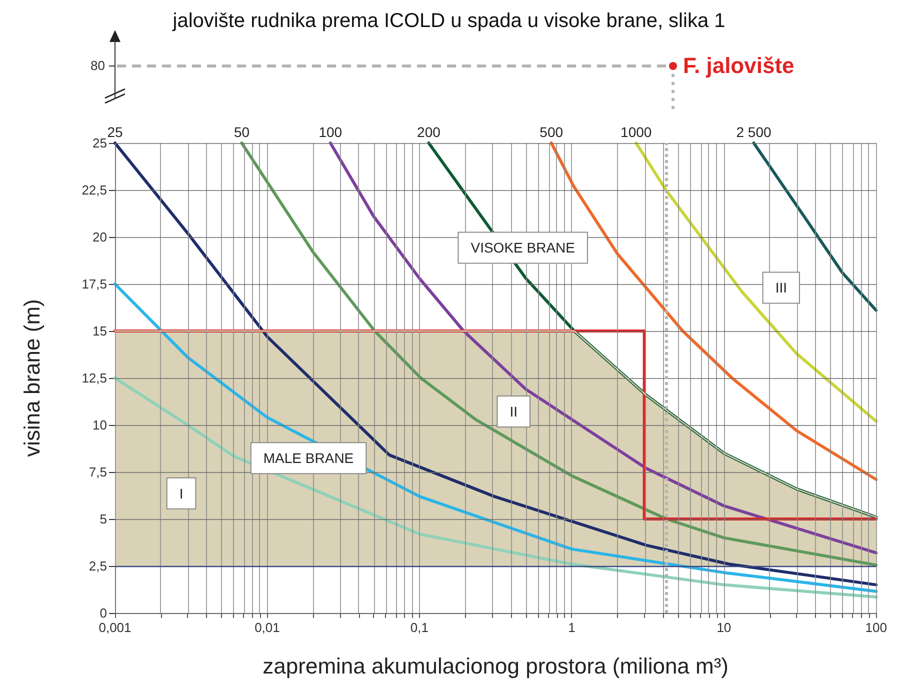 The image size is (898, 690). Describe the element at coordinates (267, 627) in the screenshot. I see `x-tick-label: 0,01` at that location.